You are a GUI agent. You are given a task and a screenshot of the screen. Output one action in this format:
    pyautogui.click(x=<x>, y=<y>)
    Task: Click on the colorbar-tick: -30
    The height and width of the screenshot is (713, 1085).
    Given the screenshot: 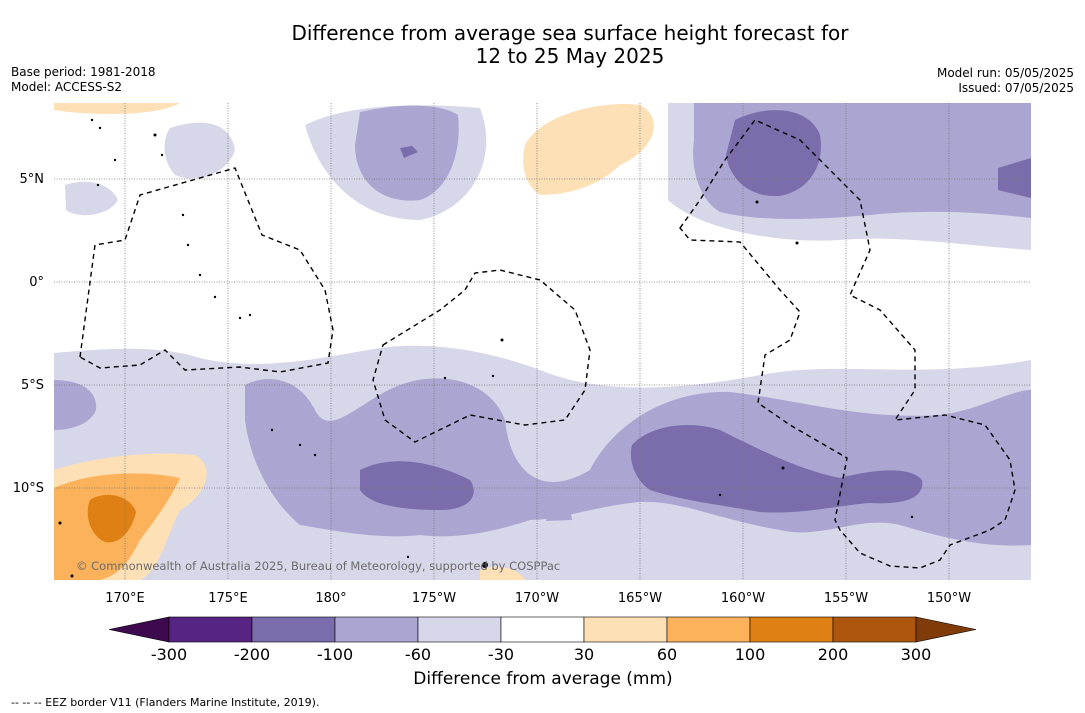 What is the action you would take?
    pyautogui.click(x=501, y=654)
    